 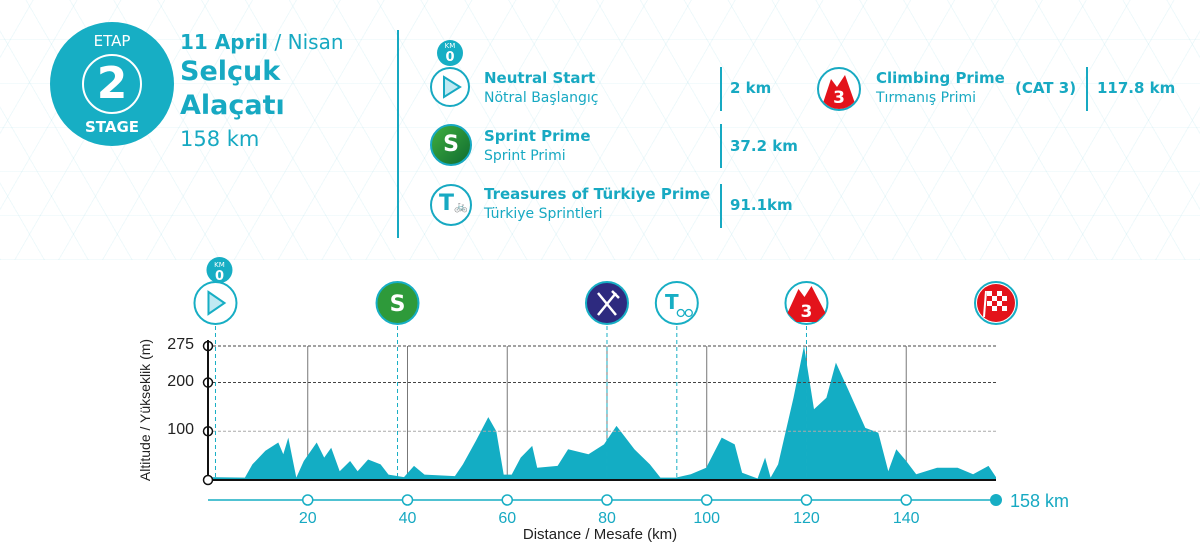 What do you see at coordinates (806, 518) in the screenshot?
I see `x-tick-label: 120` at bounding box center [806, 518].